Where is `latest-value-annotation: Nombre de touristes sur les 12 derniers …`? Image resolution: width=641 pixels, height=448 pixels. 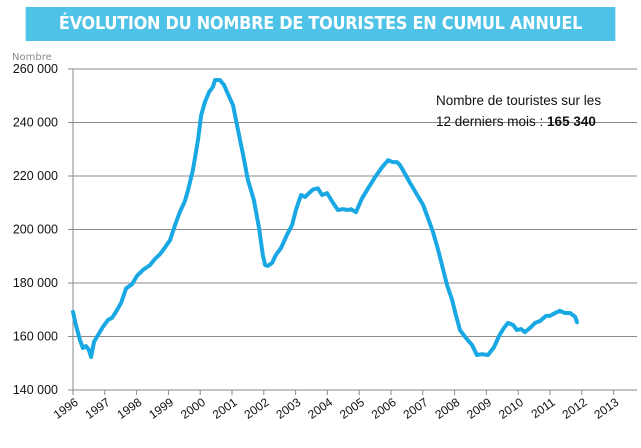 latest-value-annotation: Nombre de touristes sur les 12 derniers … is located at coordinates (518, 111).